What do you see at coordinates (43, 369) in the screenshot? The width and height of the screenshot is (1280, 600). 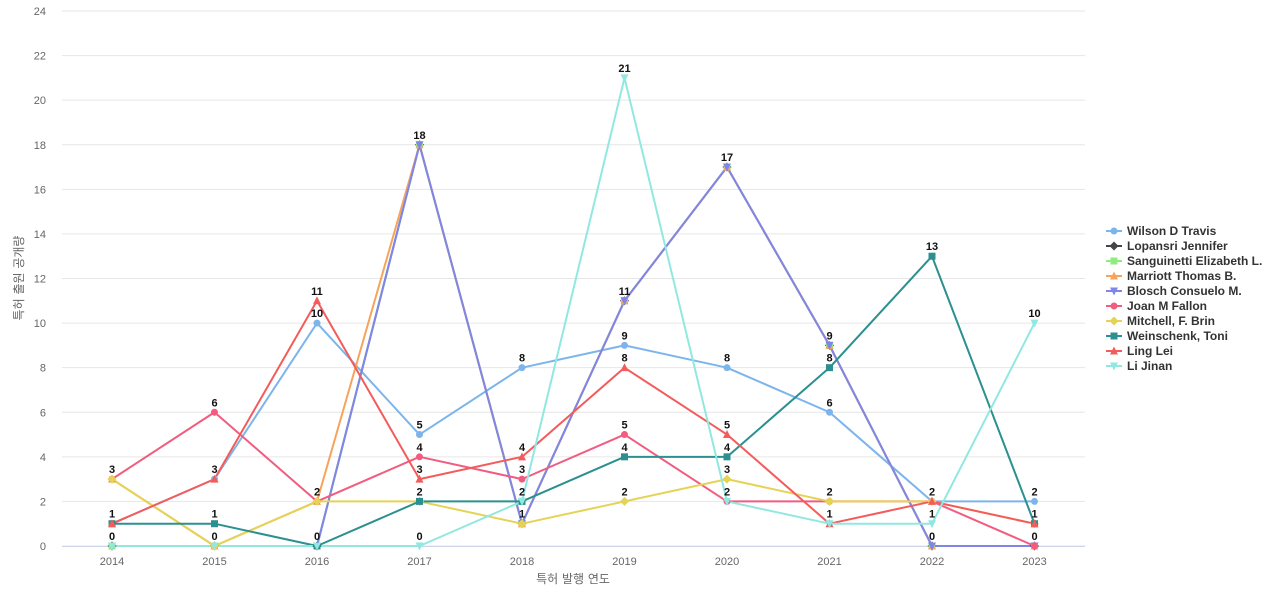 I see `y-tick-label: 8` at bounding box center [43, 369].